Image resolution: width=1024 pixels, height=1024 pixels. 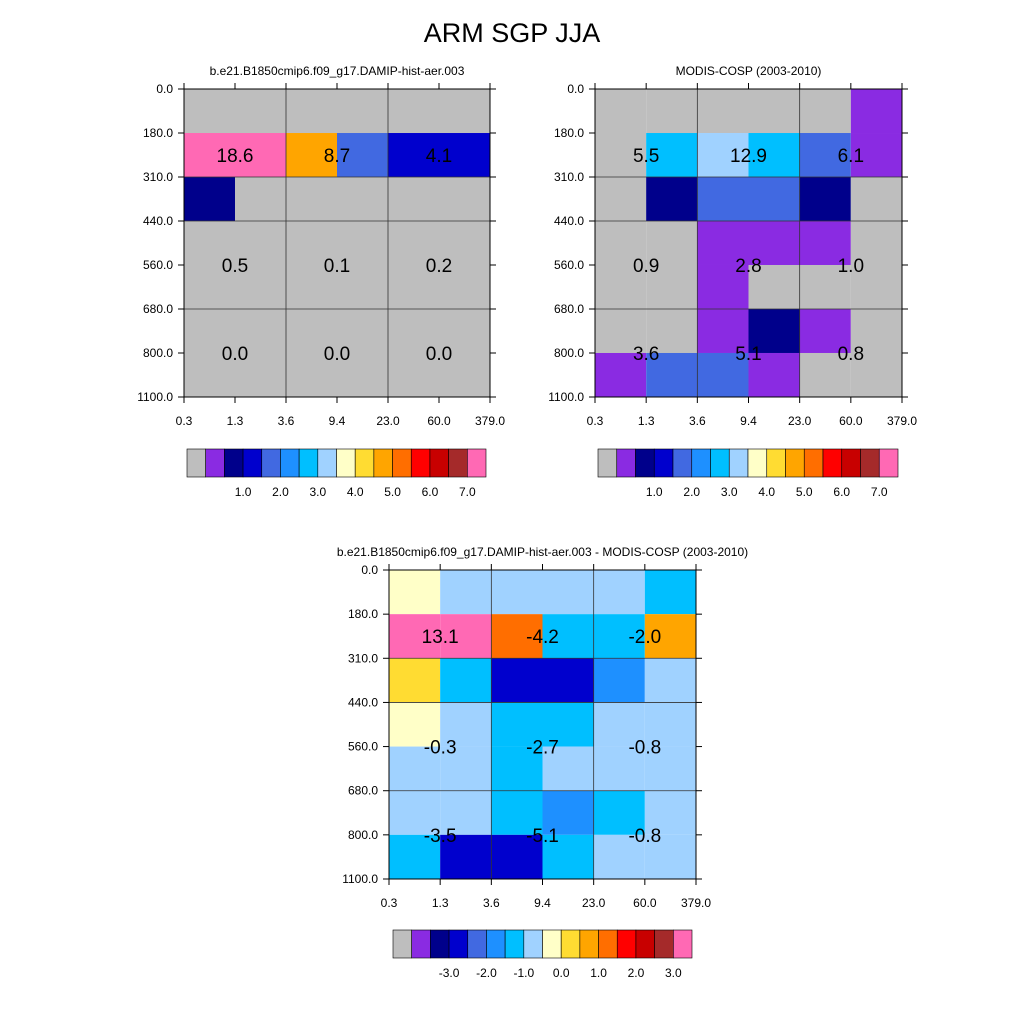 What do you see at coordinates (851, 266) in the screenshot?
I see `block-value-label: 1.0` at bounding box center [851, 266].